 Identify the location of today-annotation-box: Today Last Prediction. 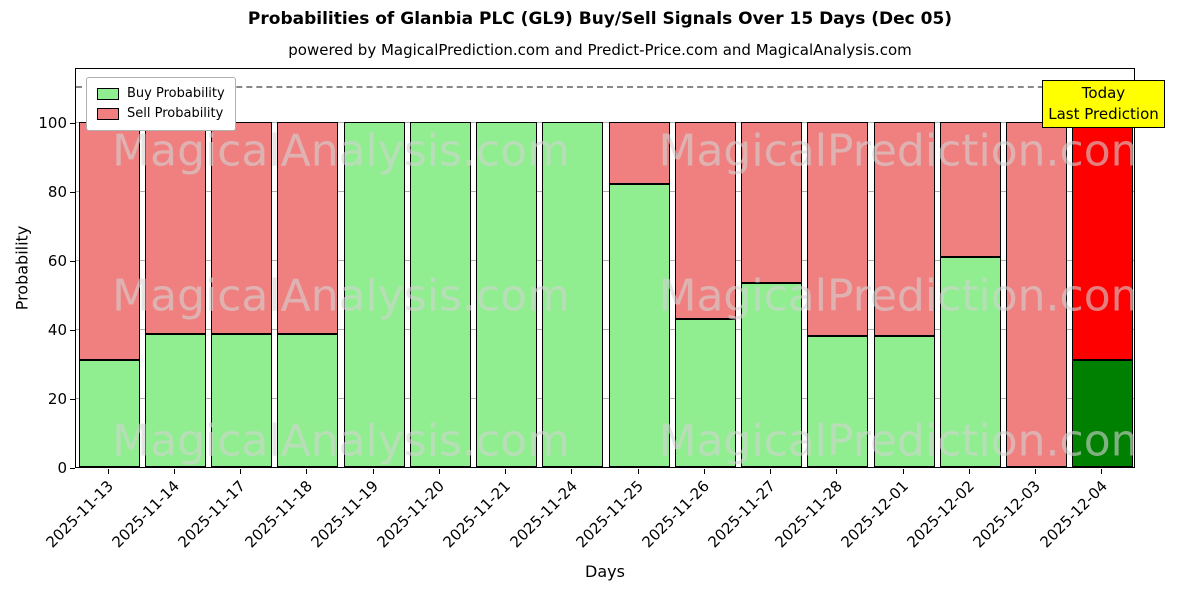
(1103, 104).